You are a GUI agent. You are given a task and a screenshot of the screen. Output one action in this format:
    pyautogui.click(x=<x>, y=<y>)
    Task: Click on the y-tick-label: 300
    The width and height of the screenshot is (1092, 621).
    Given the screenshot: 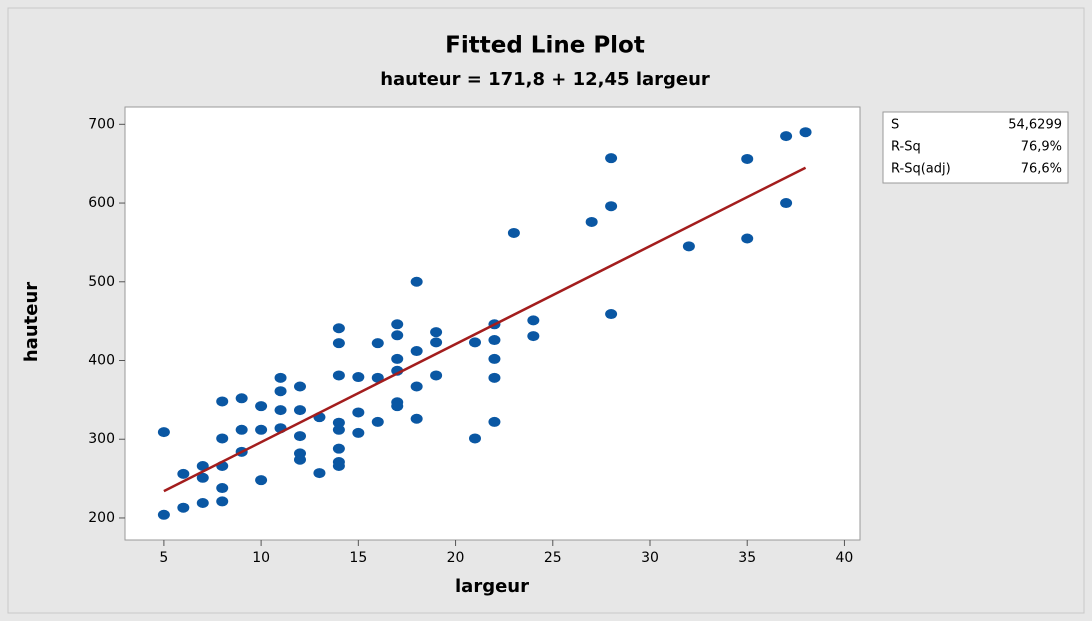 What is the action you would take?
    pyautogui.click(x=101, y=439)
    